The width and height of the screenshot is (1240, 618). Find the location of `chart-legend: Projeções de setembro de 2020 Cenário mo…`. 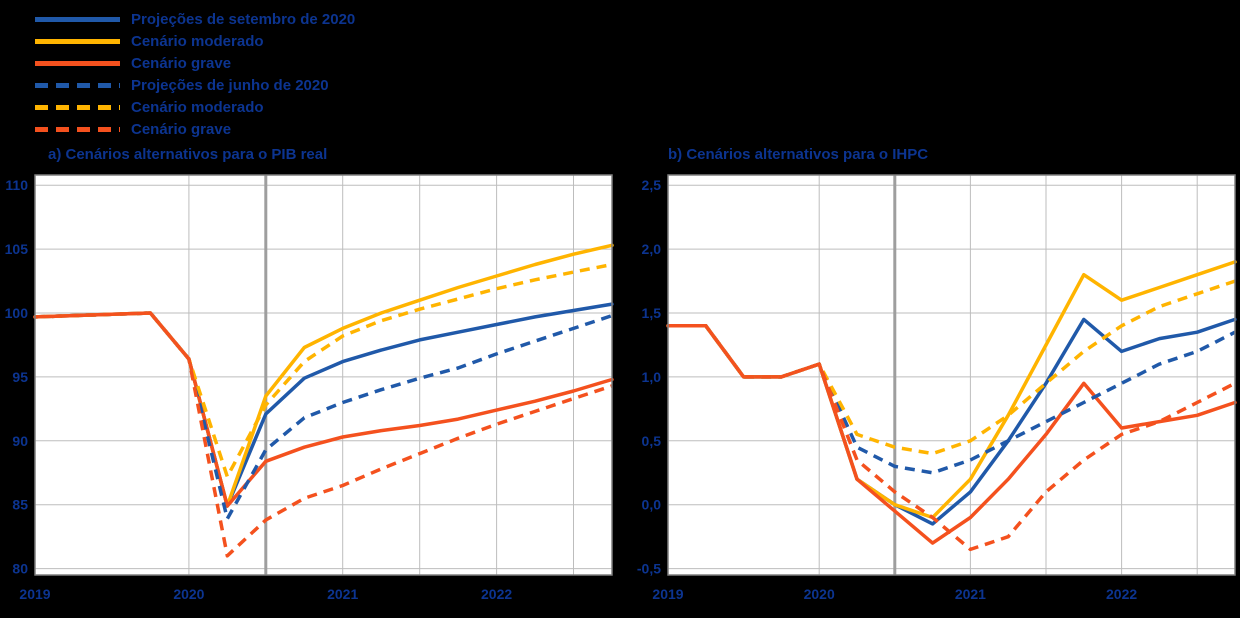

chart-legend: Projeções de setembro de 2020 Cenário mo… is located at coordinates (195, 74).